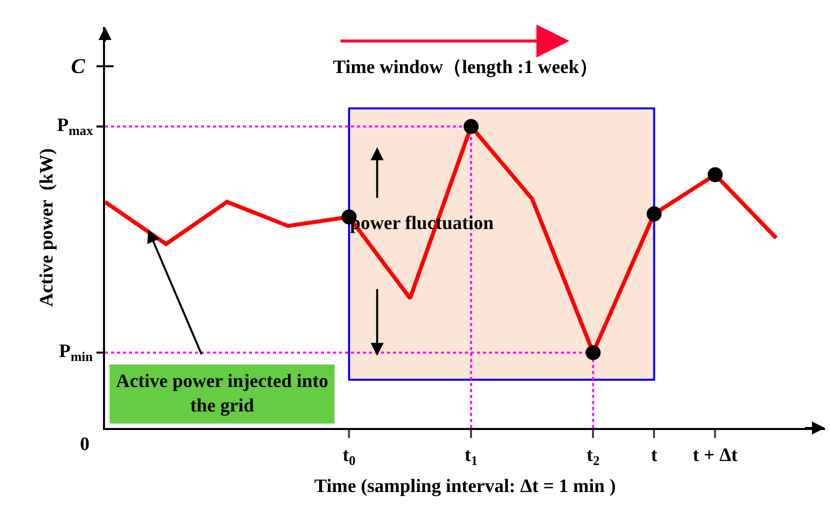 The width and height of the screenshot is (830, 527). What do you see at coordinates (222, 394) in the screenshot?
I see `annotation: Active power injected into the grid` at bounding box center [222, 394].